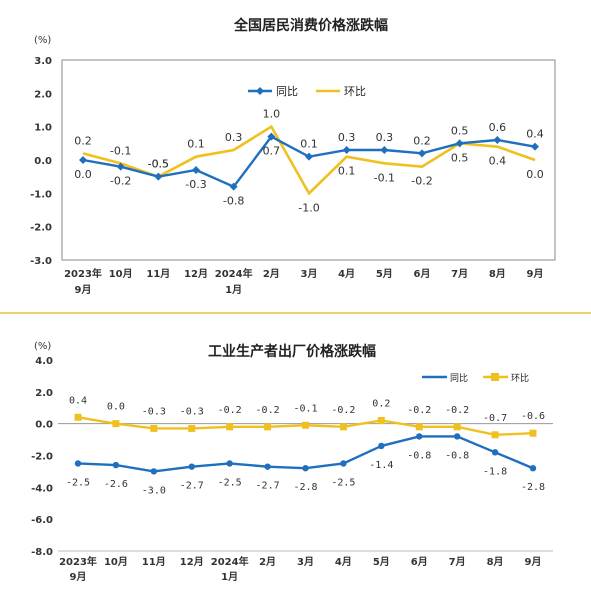 This screenshot has width=591, height=601. What do you see at coordinates (422, 140) in the screenshot?
I see `data-label-yoy: 0.2` at bounding box center [422, 140].